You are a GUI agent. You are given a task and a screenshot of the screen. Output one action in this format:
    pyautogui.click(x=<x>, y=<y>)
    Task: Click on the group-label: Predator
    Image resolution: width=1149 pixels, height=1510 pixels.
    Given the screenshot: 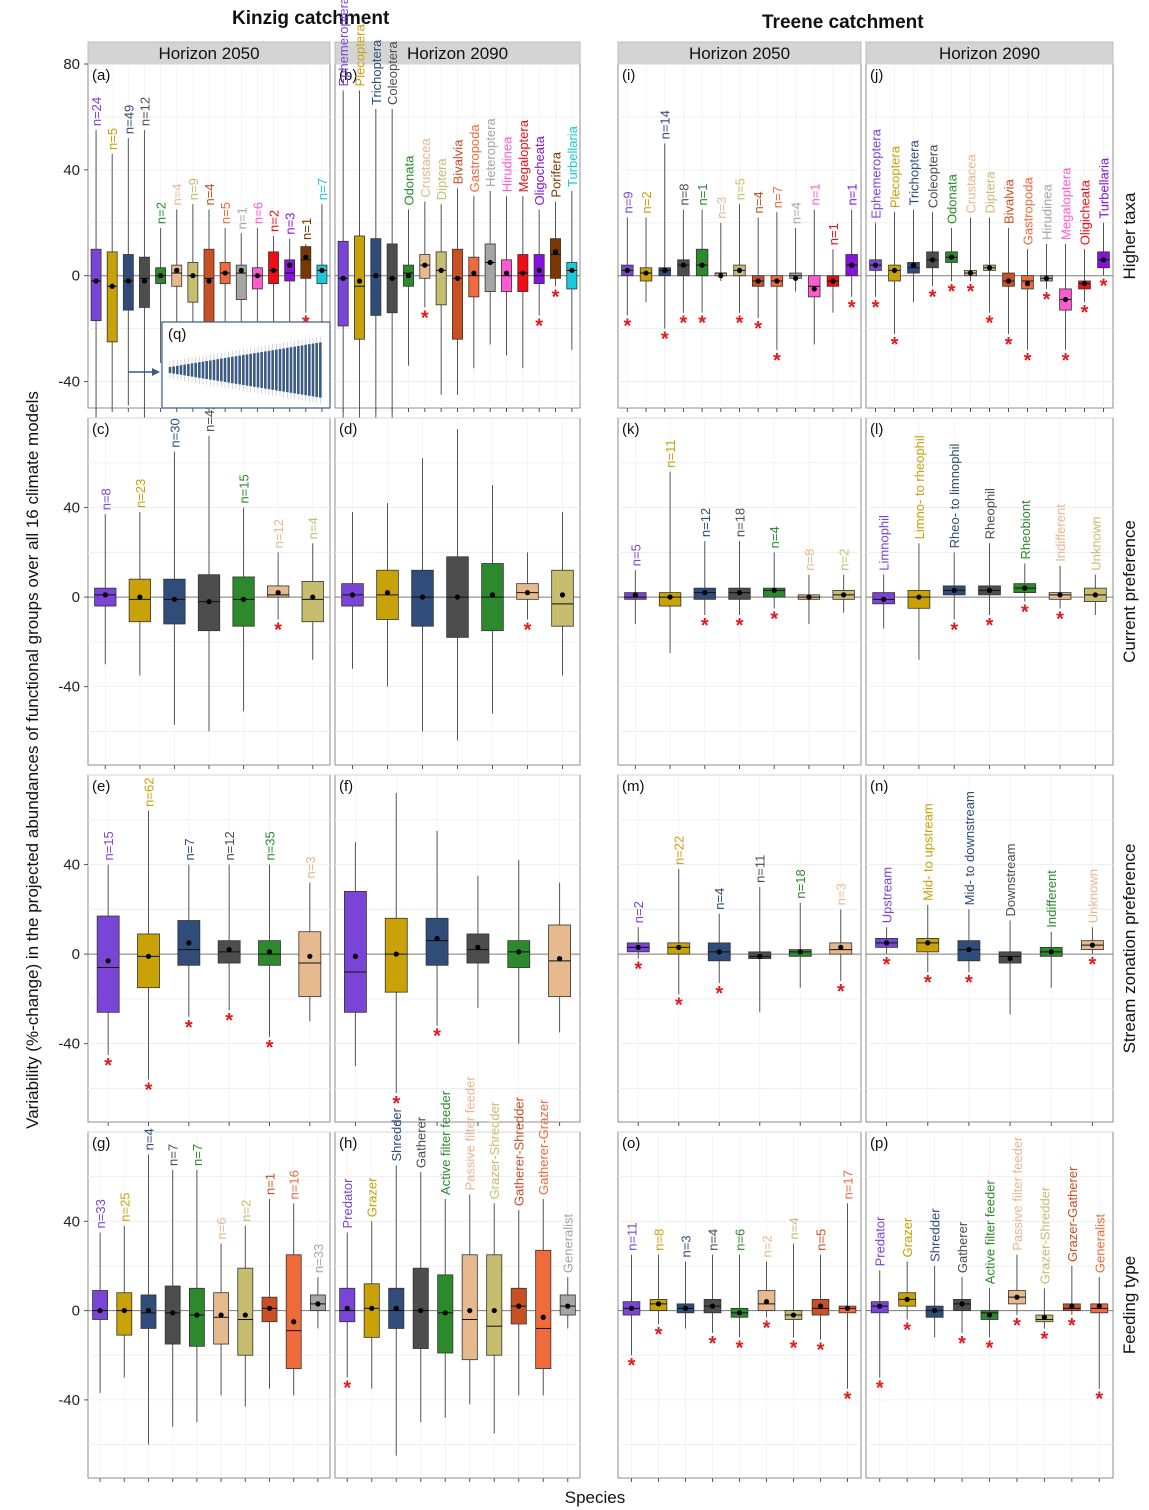 What is the action you would take?
    pyautogui.click(x=347, y=1203)
    